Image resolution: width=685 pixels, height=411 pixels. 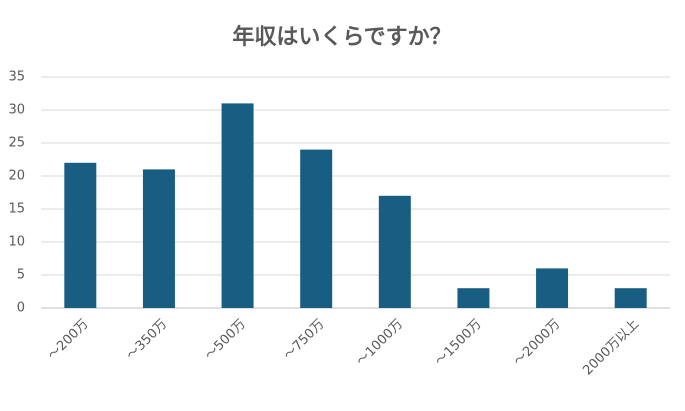 I want to click on y-tick-label: 15, so click(x=16, y=209).